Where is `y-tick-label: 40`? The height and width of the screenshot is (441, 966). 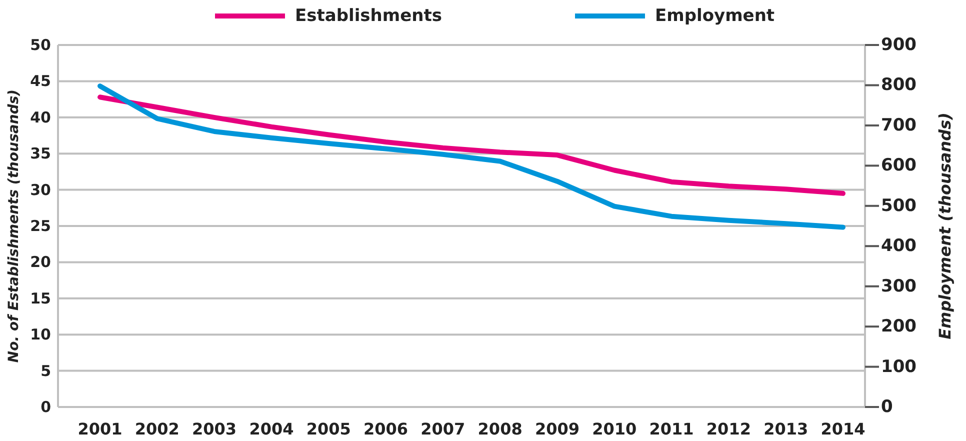
y-tick-label: 40 is located at coordinates (40, 117).